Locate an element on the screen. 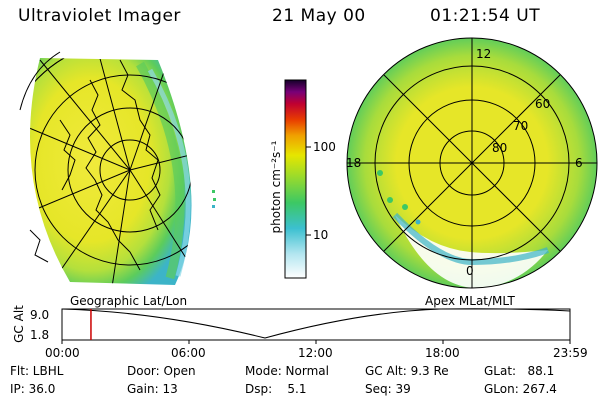  glat-info: GLat: 88.1 is located at coordinates (519, 371).